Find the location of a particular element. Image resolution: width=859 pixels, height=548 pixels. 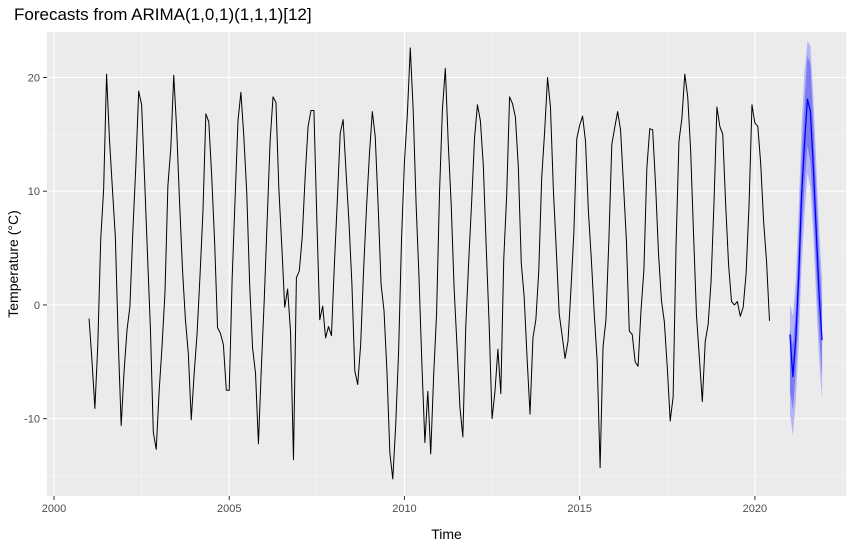

x-tick-label: 2000 is located at coordinates (54, 509).